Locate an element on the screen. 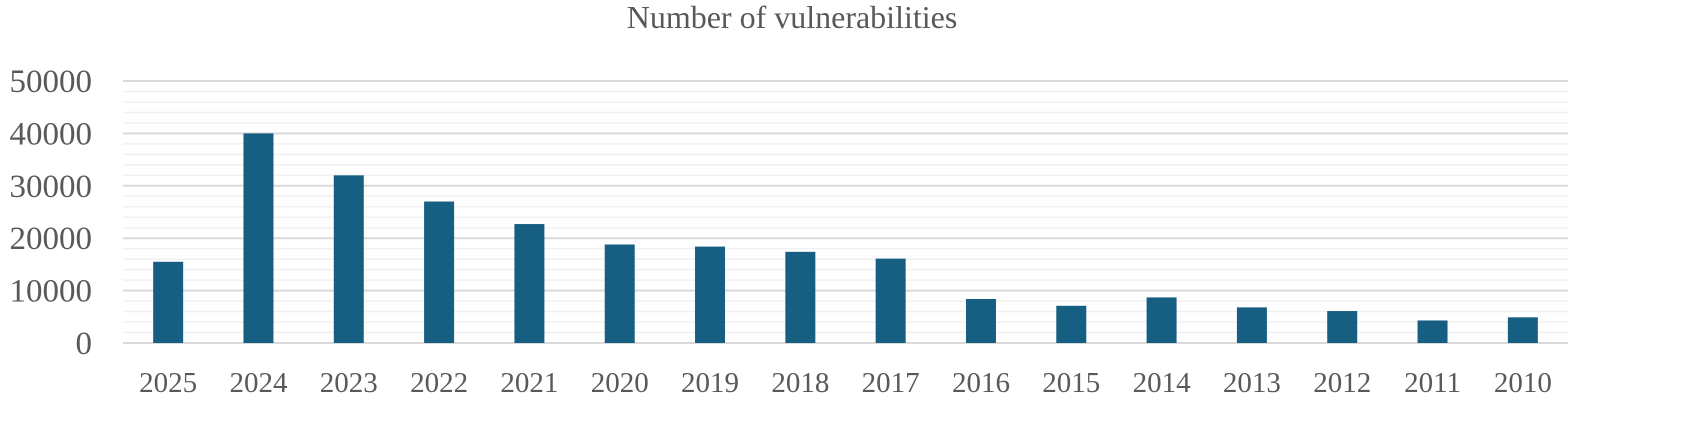 The image size is (1691, 424). x-tick-label: 2016 is located at coordinates (981, 383).